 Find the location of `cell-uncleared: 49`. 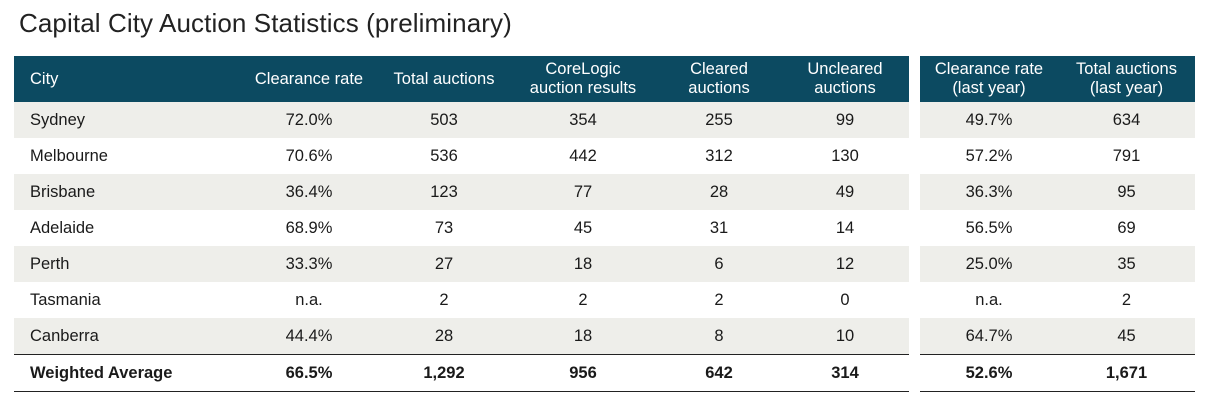

cell-uncleared: 49 is located at coordinates (845, 191).